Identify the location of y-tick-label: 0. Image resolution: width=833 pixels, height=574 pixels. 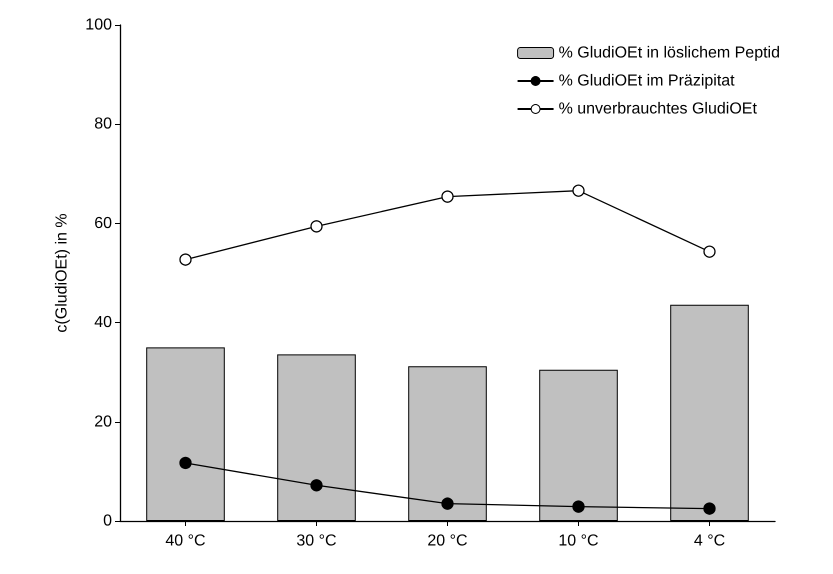
(107, 521).